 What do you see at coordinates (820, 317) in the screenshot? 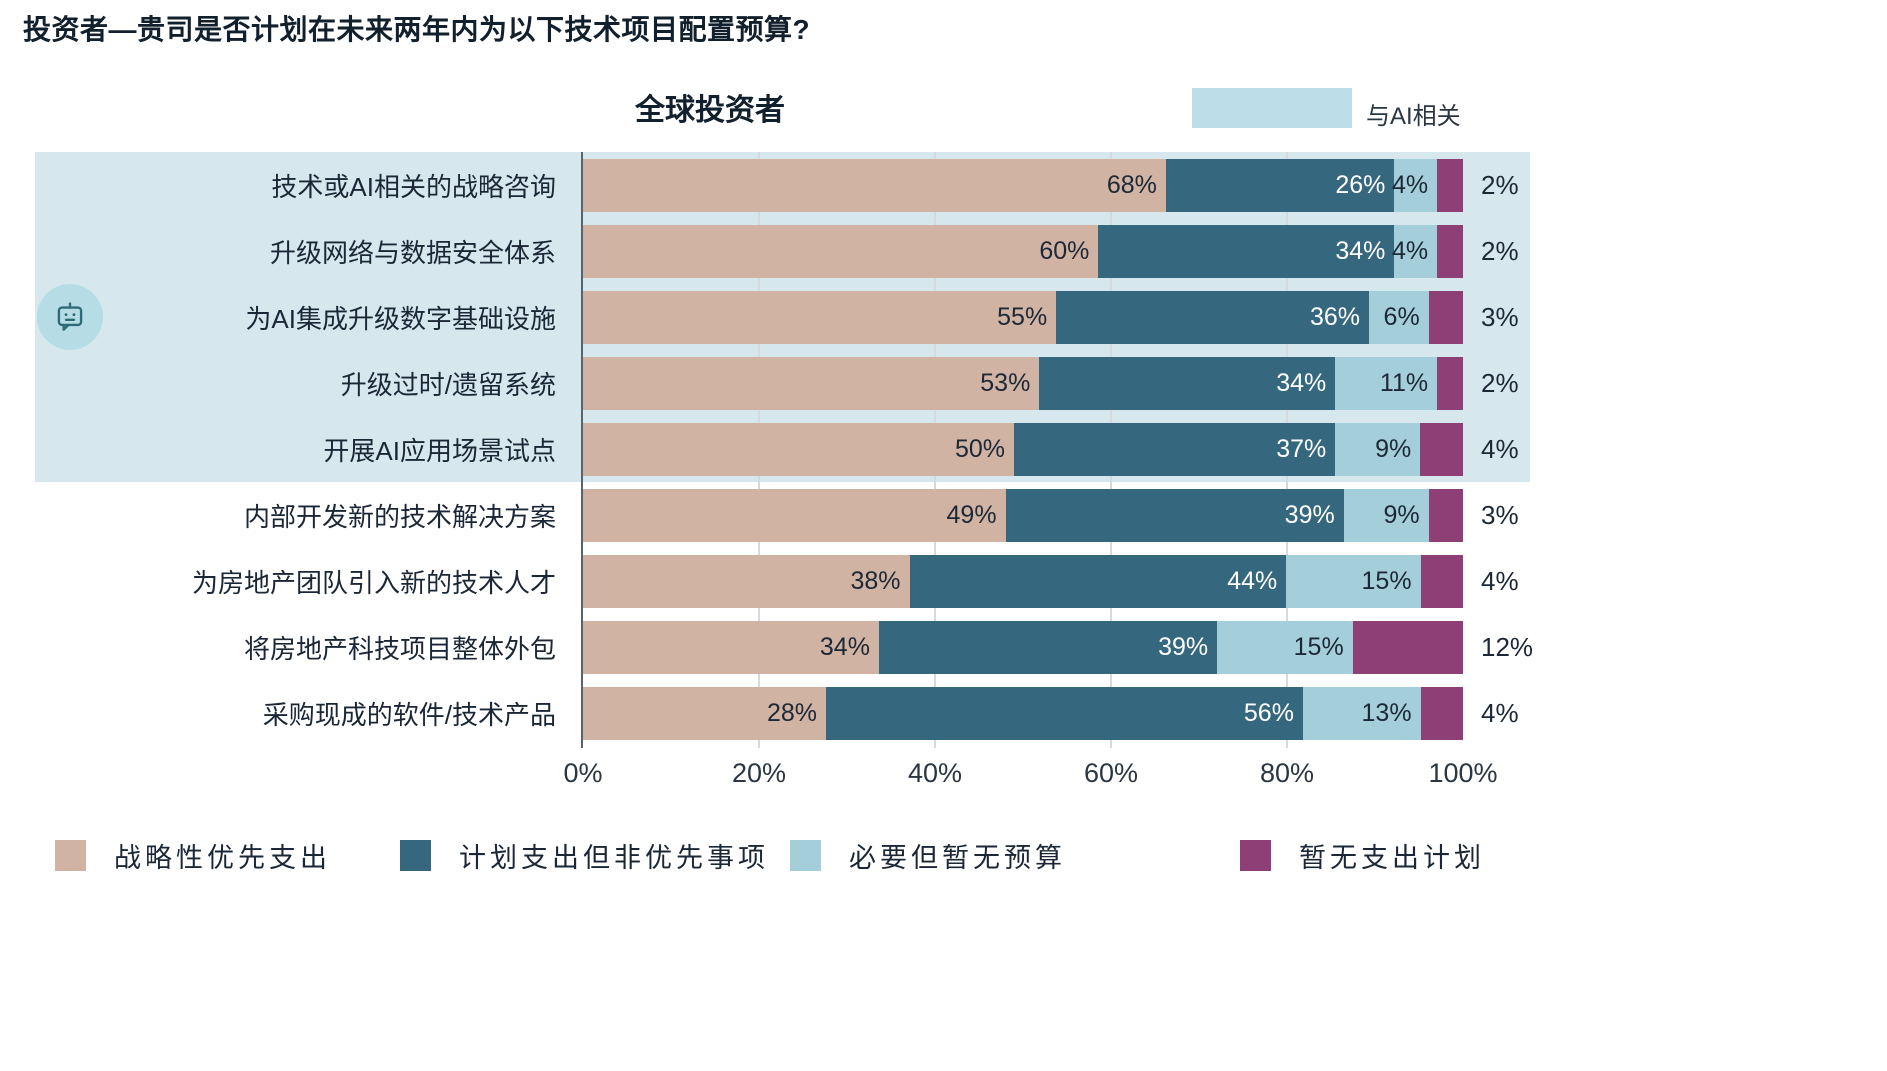
I see `bar-segment: 55%` at bounding box center [820, 317].